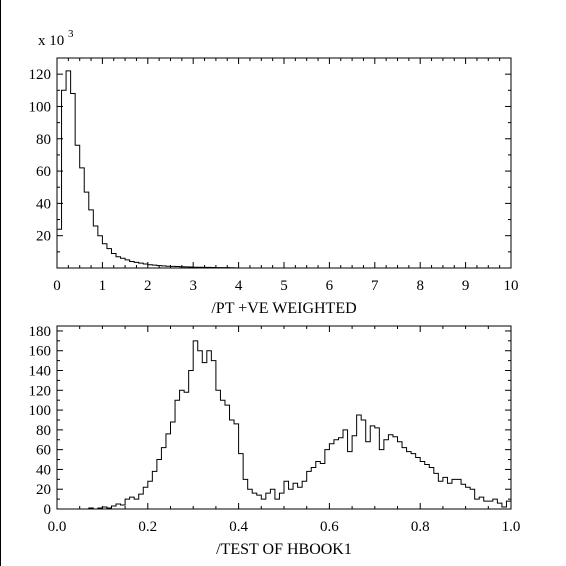  I want to click on x-tick-label: 0.2, so click(147, 527).